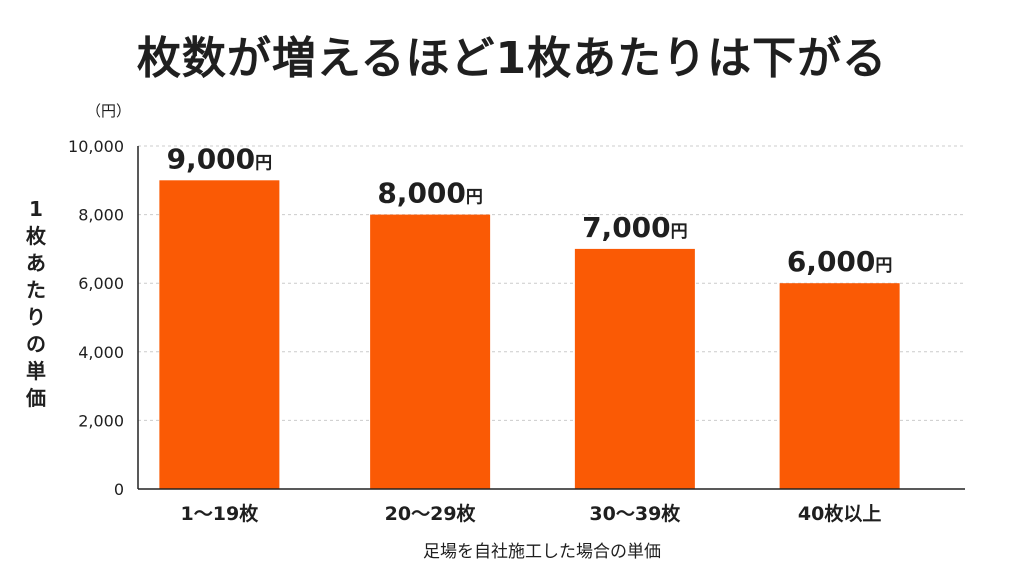 The width and height of the screenshot is (1024, 576). Describe the element at coordinates (211, 158) in the screenshot. I see `data-label-value: 9,000` at that location.